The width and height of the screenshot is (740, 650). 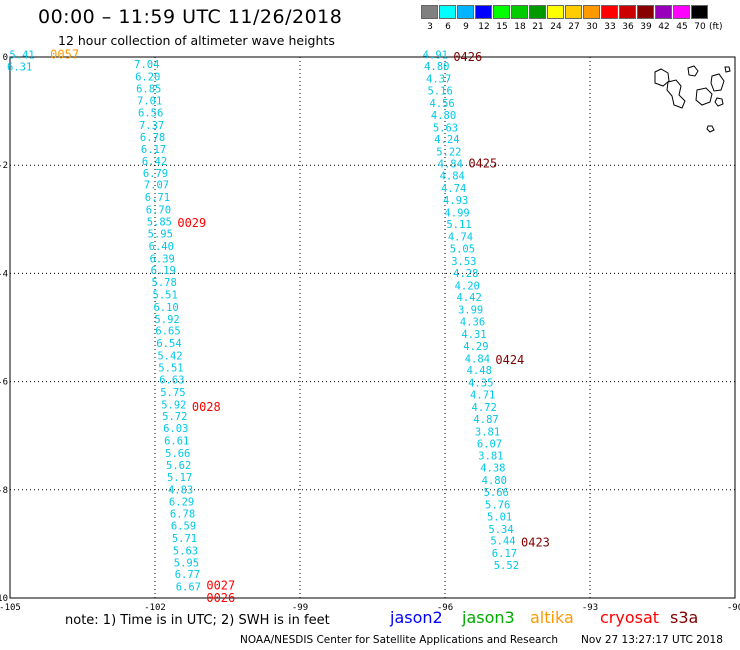 What do you see at coordinates (188, 588) in the screenshot?
I see `swh-value: 6.67` at bounding box center [188, 588].